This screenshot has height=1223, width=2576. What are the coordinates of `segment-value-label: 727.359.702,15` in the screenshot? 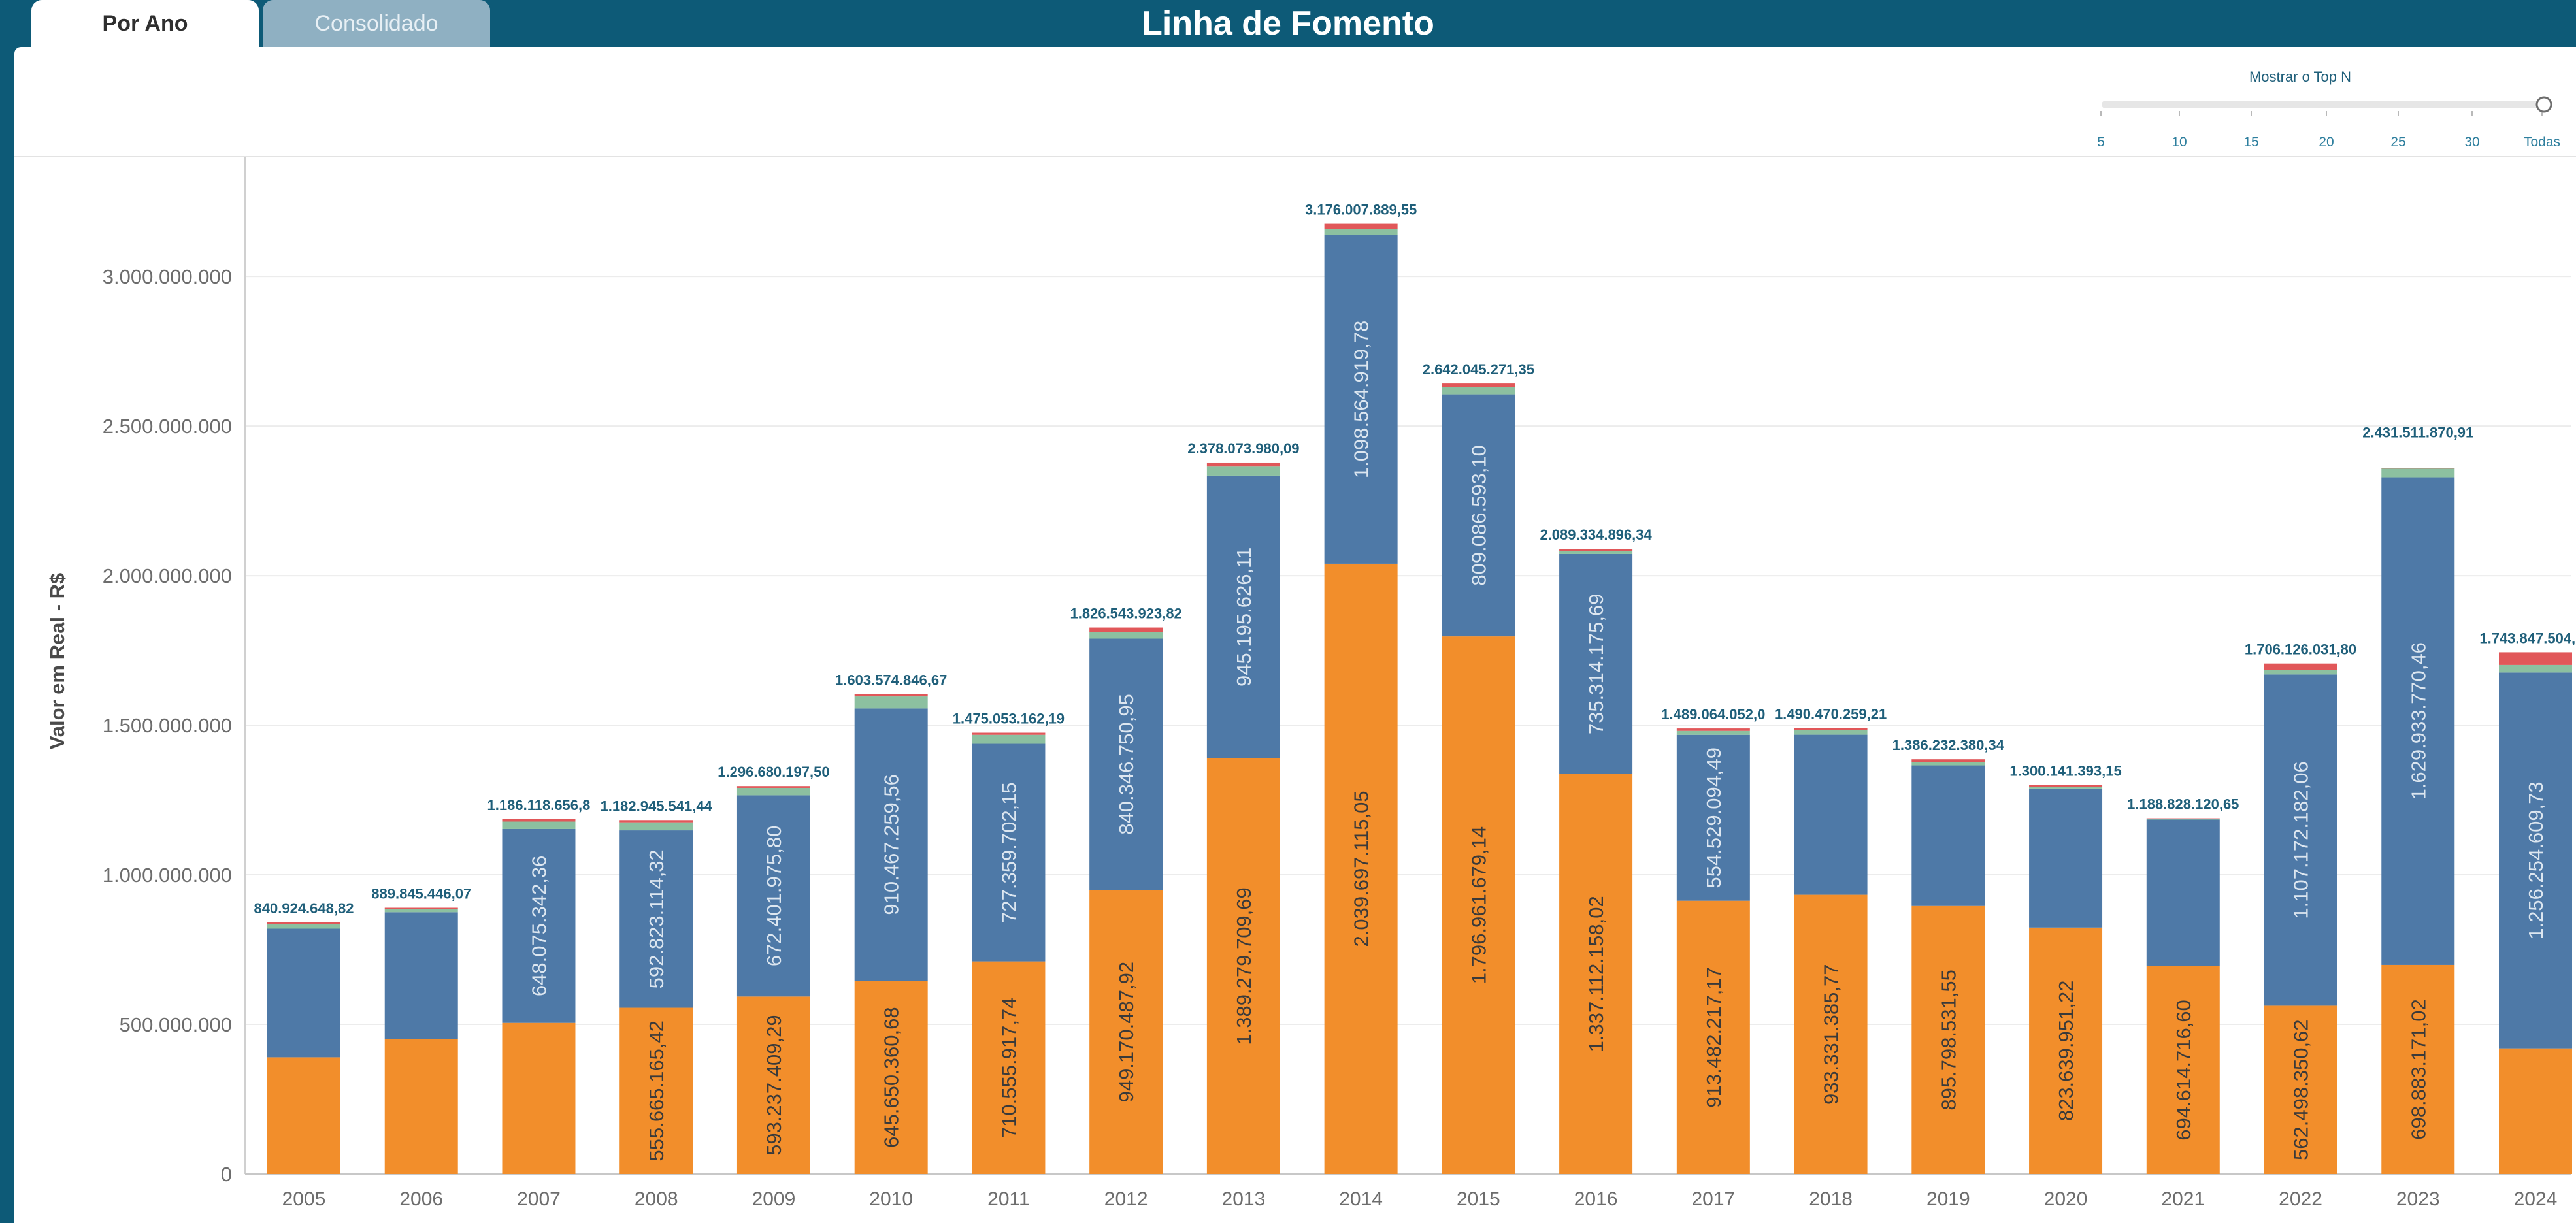 It's located at (1008, 852).